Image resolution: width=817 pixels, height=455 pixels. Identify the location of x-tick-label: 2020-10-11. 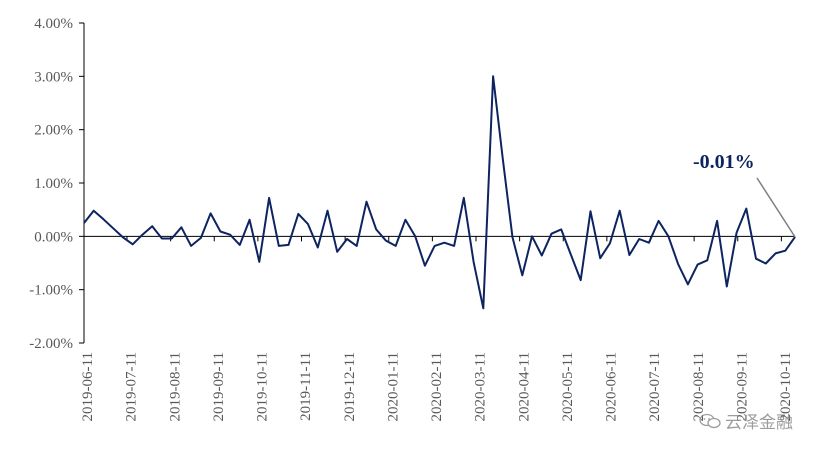
(786, 386).